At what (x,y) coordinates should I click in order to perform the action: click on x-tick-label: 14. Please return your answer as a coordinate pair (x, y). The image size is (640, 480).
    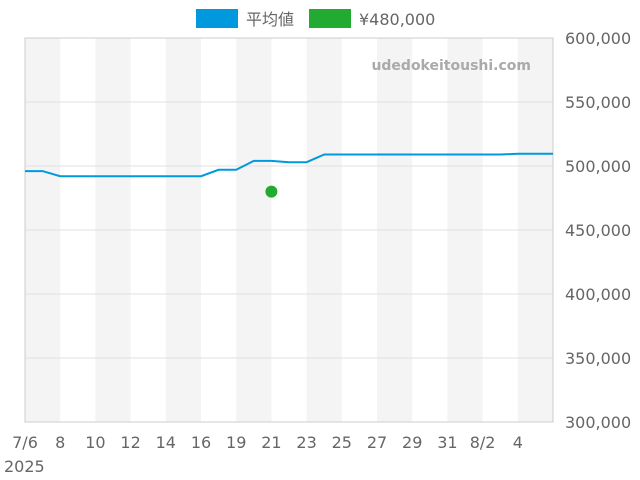
    Looking at the image, I should click on (166, 442).